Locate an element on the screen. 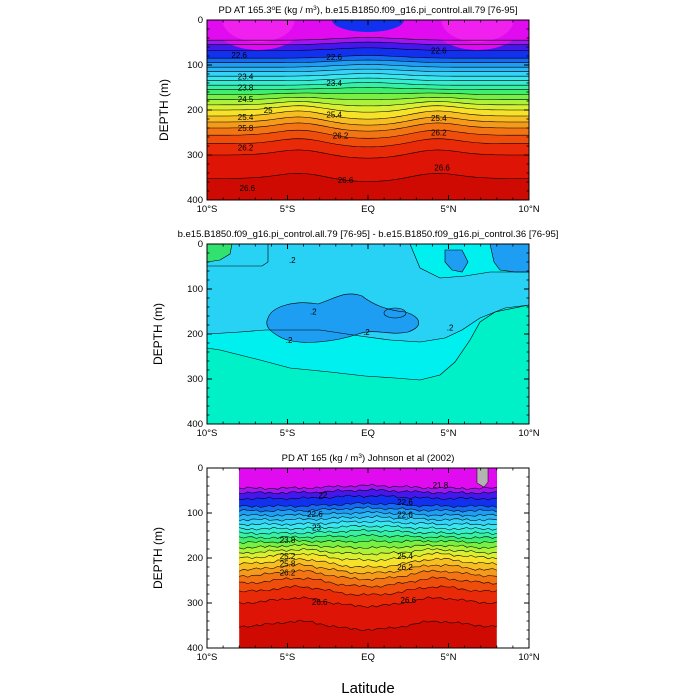 The width and height of the screenshot is (700, 700). panel1-axes: 10°S 5°S EQ 5°N 10°N 0 100 200 300 400 is located at coordinates (363, 115).